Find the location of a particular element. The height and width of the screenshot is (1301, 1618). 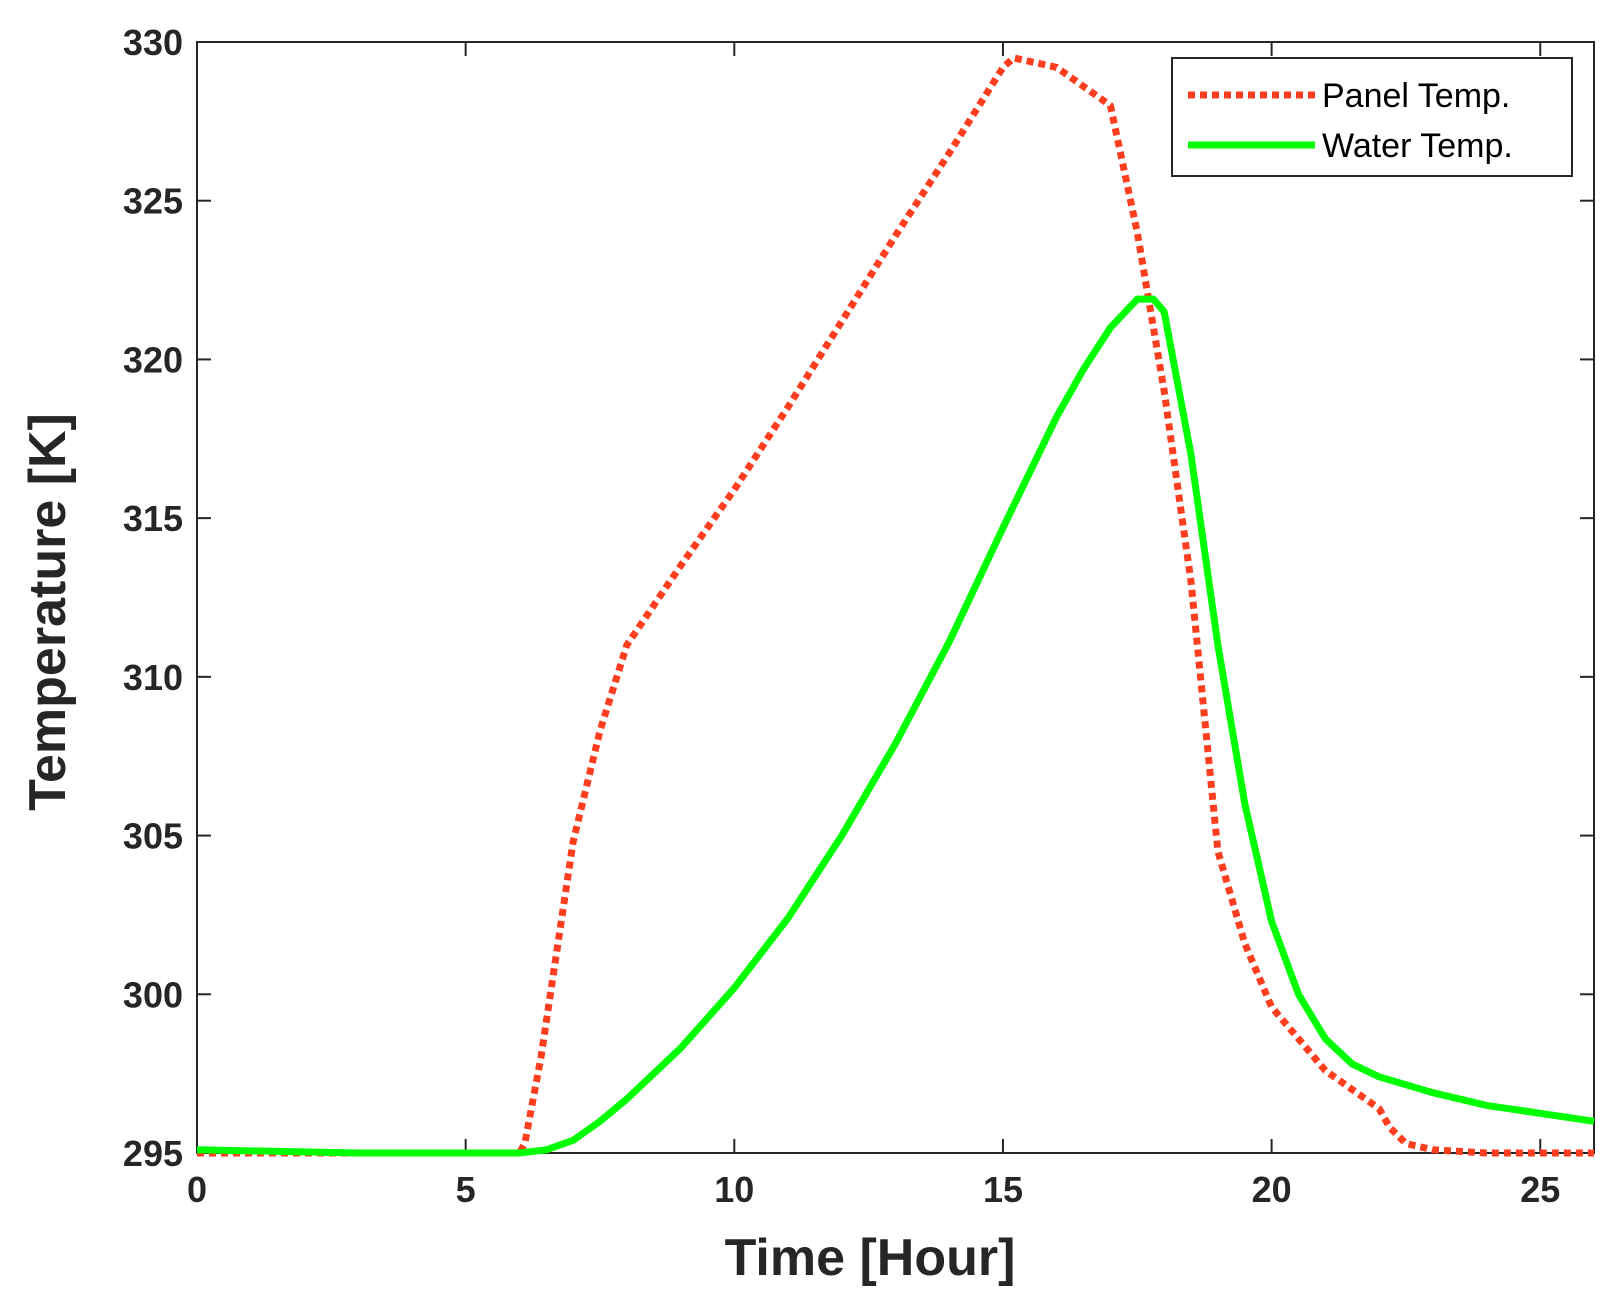

y-tick-label: 320 is located at coordinates (153, 359).